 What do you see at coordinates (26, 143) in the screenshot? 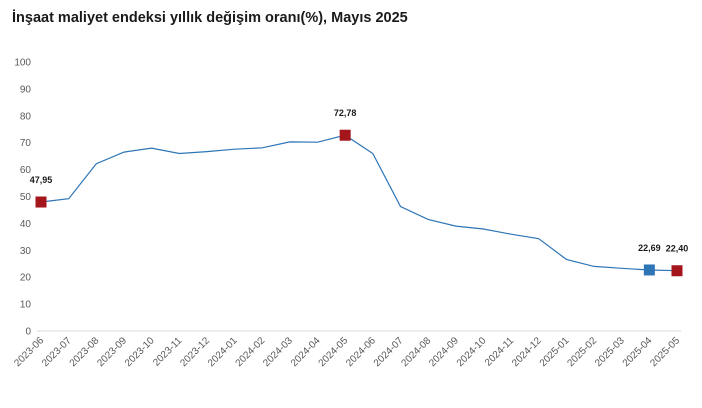
I see `y-tick-label: 70` at bounding box center [26, 143].